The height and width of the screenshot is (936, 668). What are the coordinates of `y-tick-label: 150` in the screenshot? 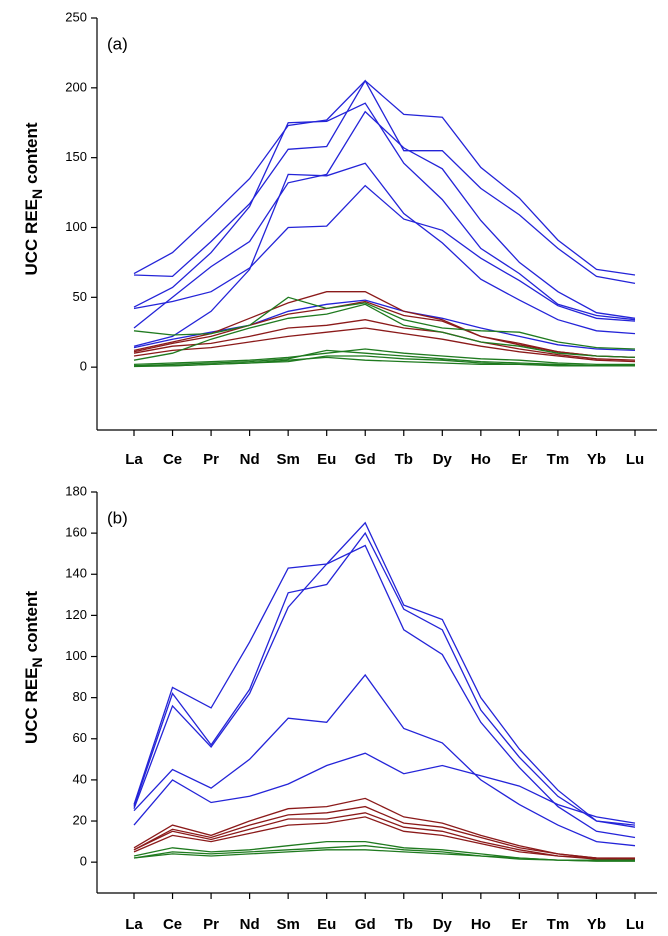 It's located at (76, 156).